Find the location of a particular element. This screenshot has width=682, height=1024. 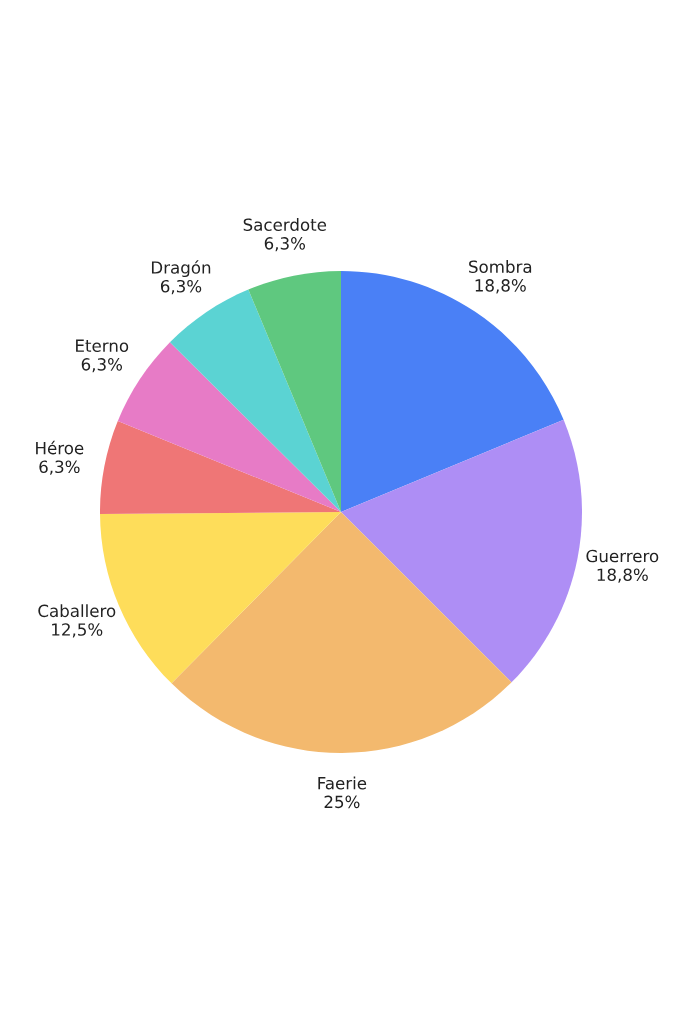

slice-label: Faerie is located at coordinates (342, 783).